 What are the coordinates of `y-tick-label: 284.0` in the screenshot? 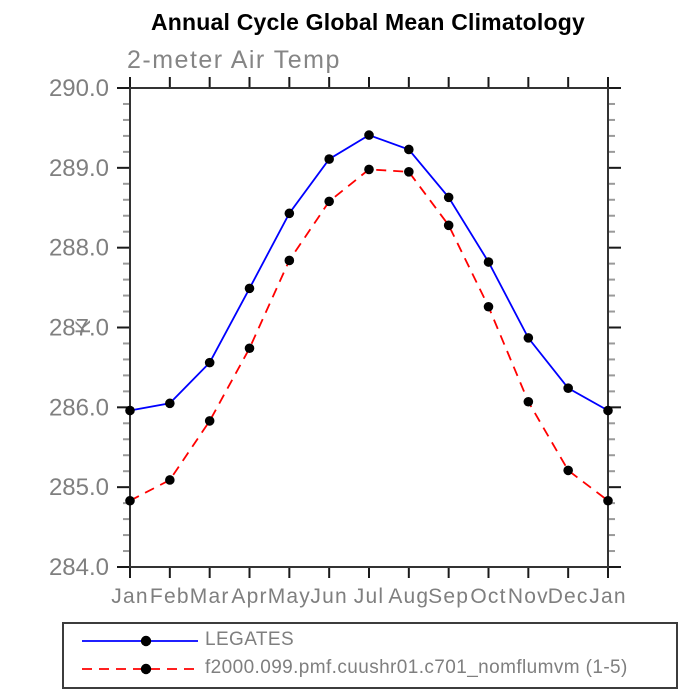 It's located at (79, 567).